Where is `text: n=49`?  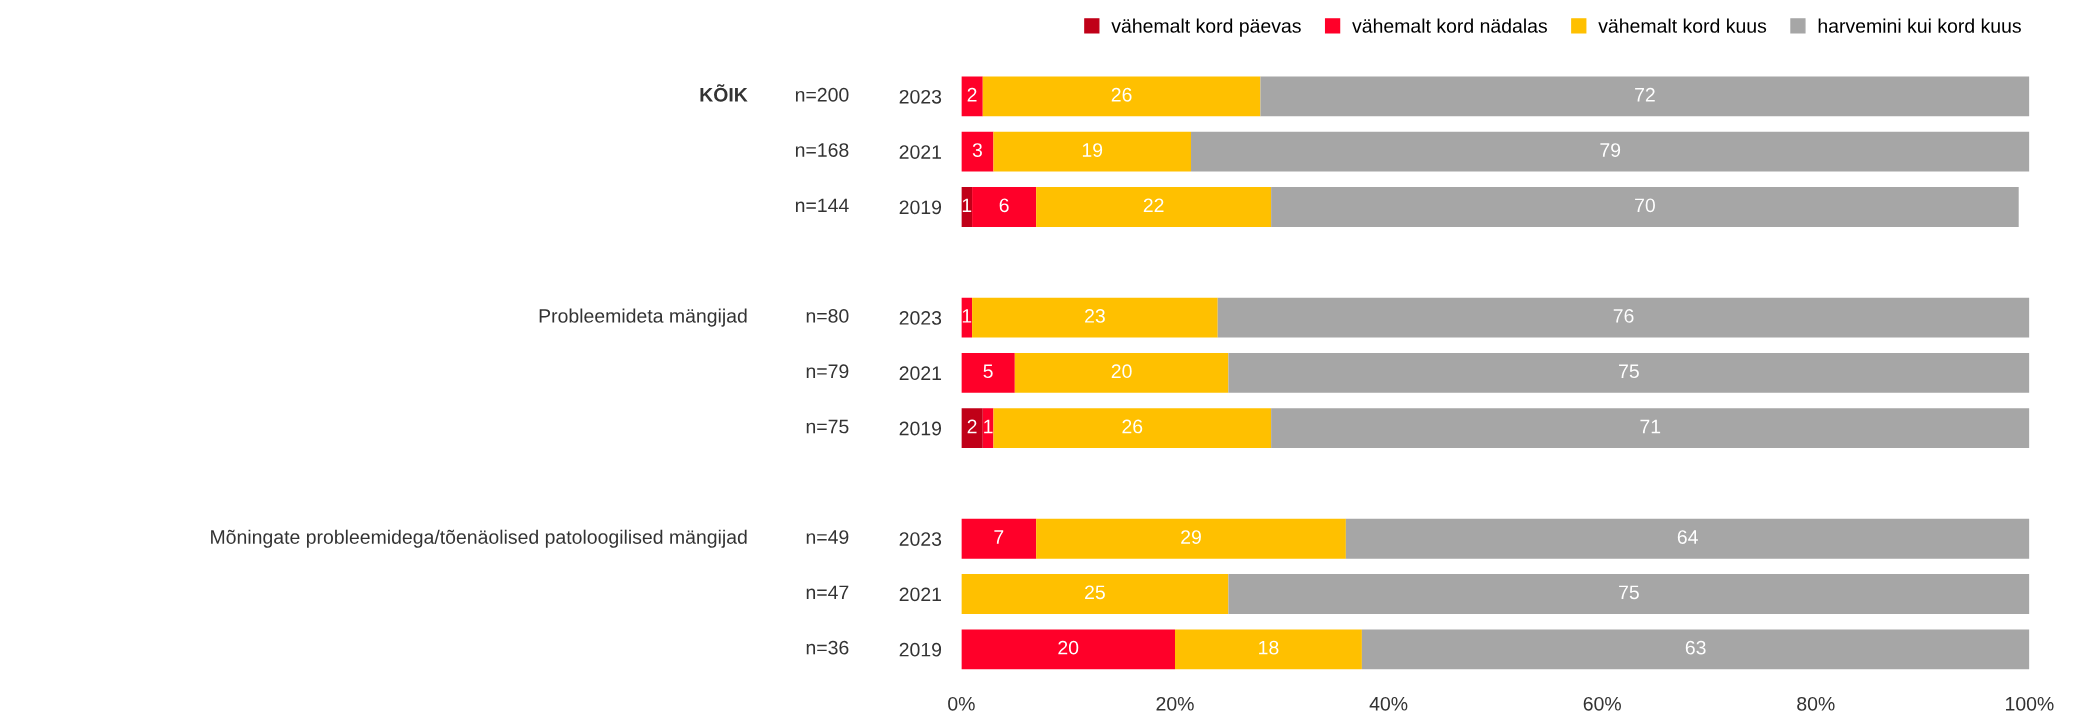 text: n=49 is located at coordinates (827, 537).